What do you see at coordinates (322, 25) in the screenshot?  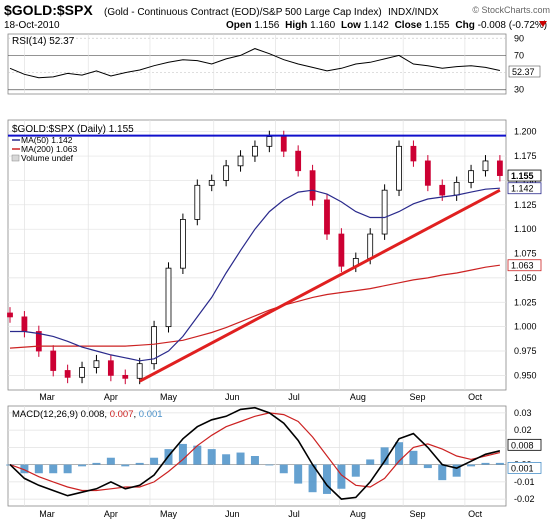 I see `high-value: 1.160` at bounding box center [322, 25].